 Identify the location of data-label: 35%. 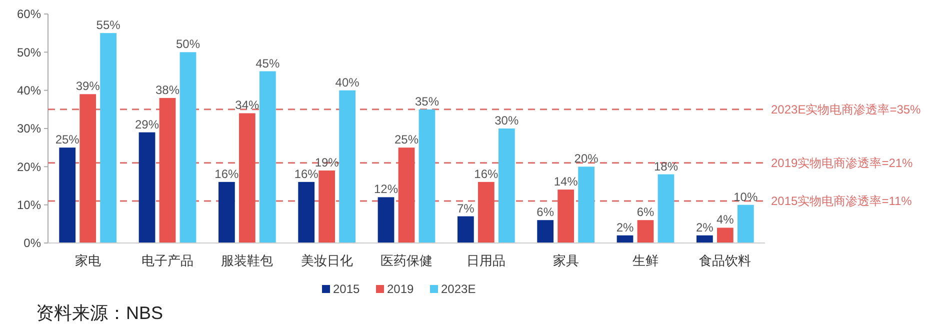
(427, 101).